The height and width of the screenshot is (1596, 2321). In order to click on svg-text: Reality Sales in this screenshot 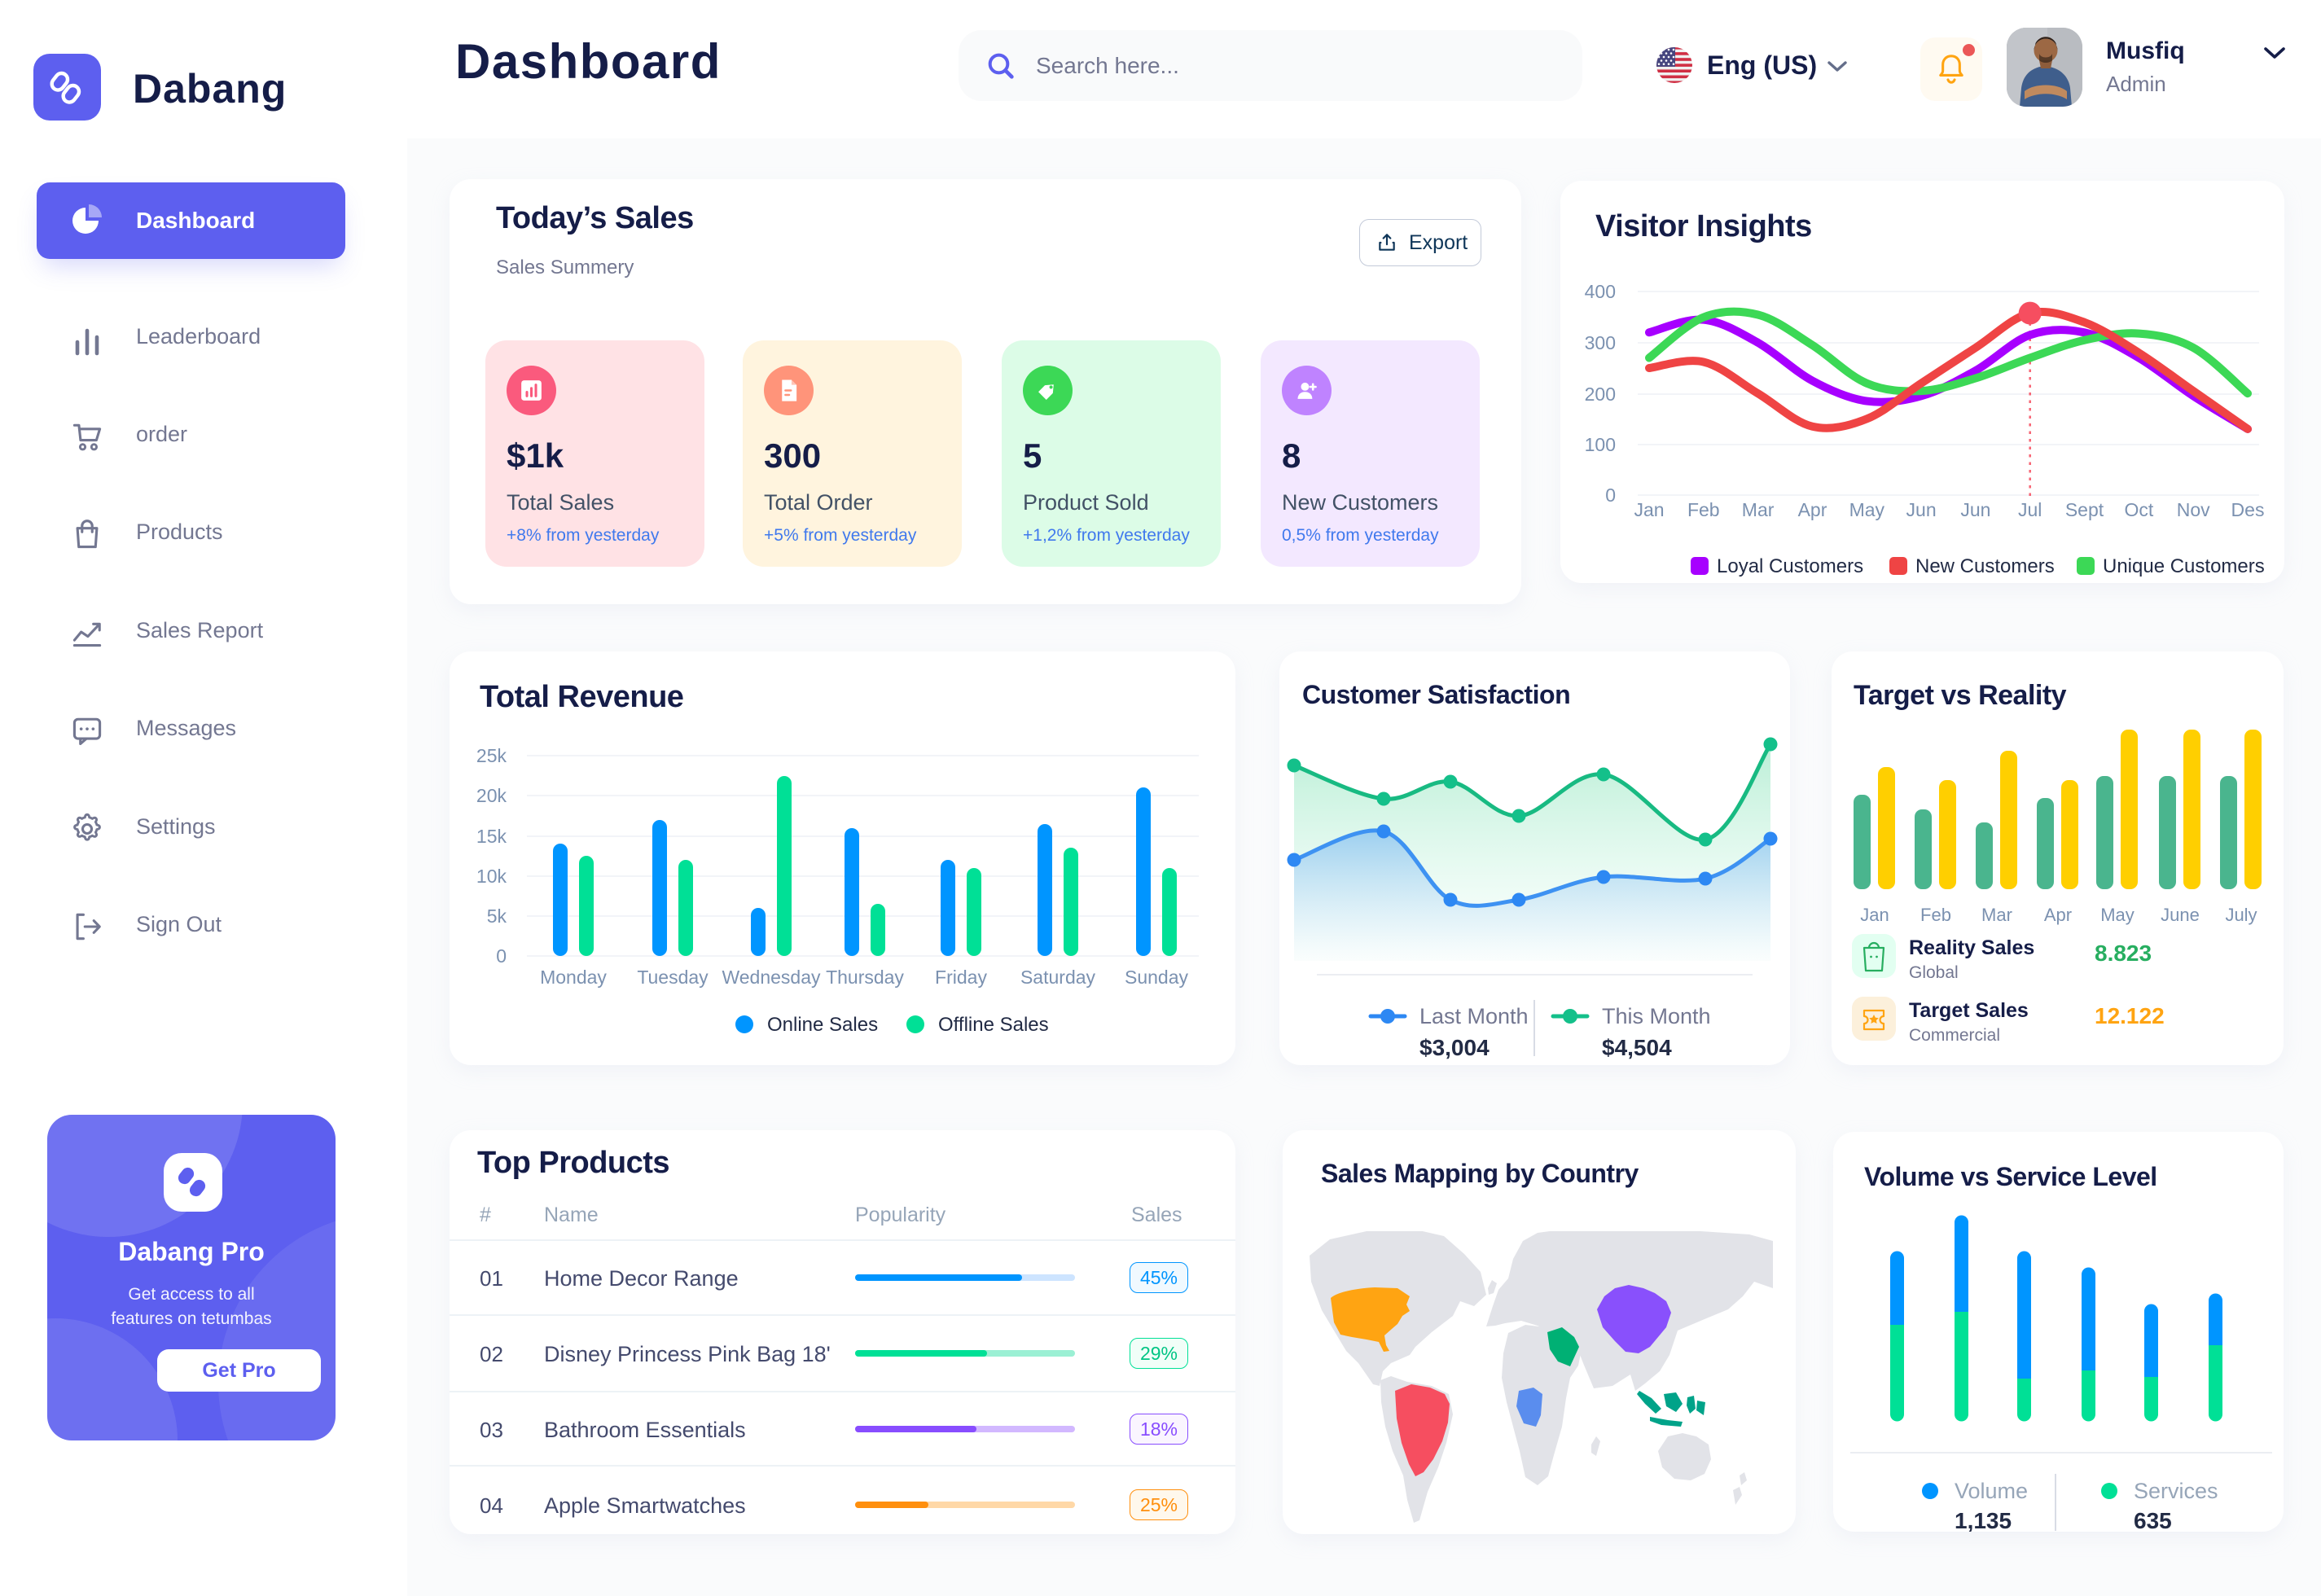, I will do `click(1971, 947)`.